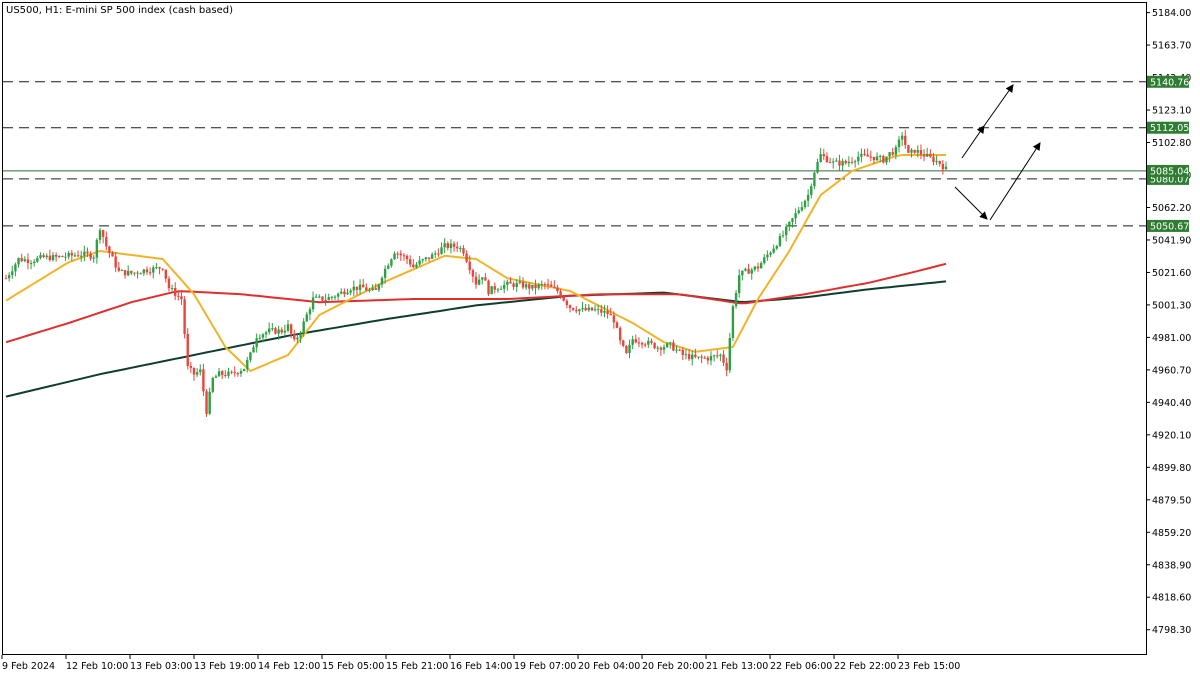 The image size is (1200, 675). What do you see at coordinates (417, 666) in the screenshot?
I see `x-tick-label: 15 Feb 21:00` at bounding box center [417, 666].